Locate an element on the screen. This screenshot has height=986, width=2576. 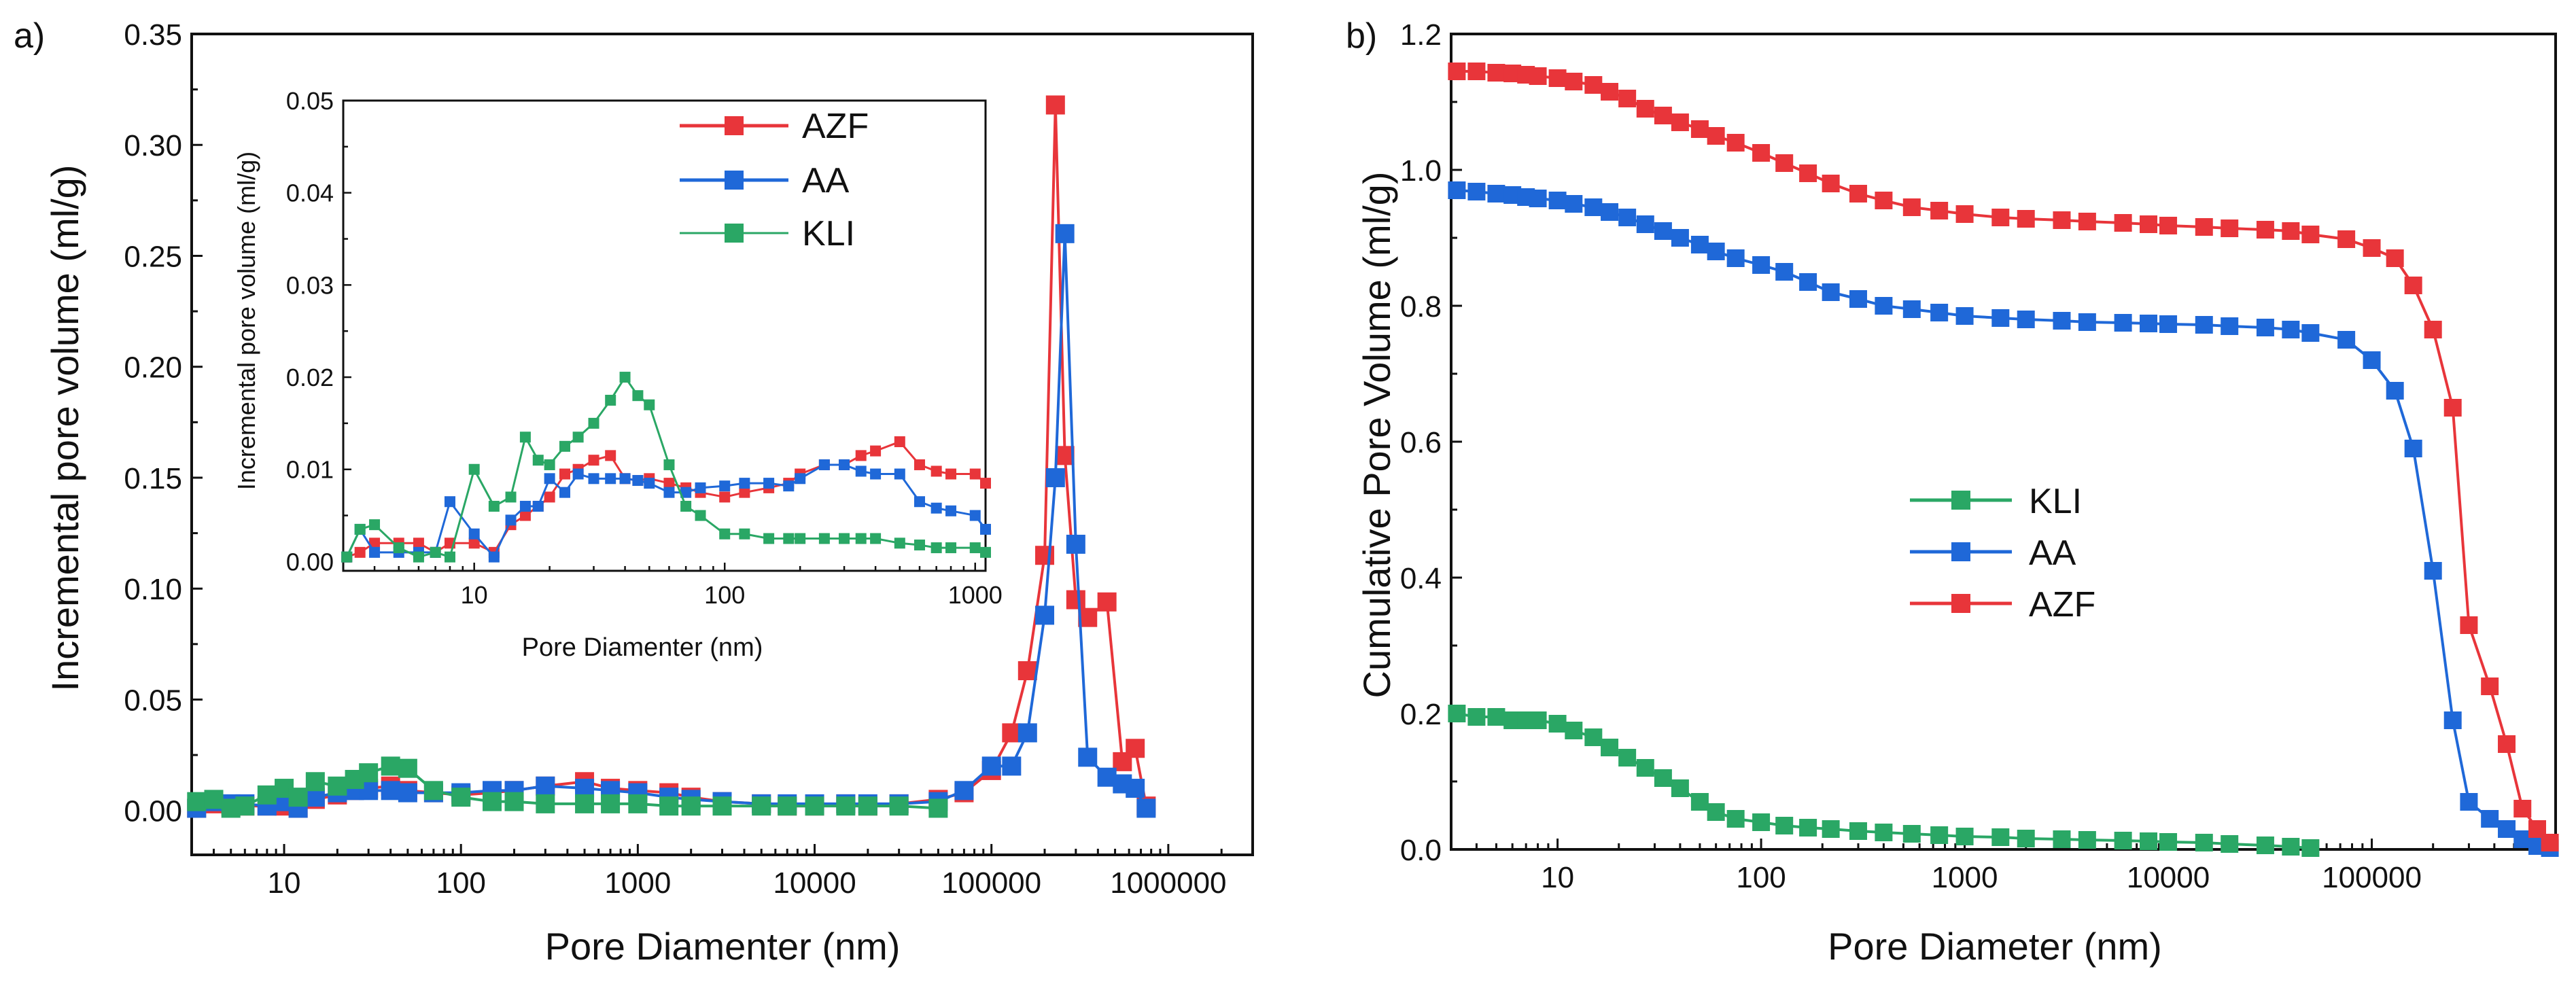
inset-y-tick-label: 0.02 is located at coordinates (310, 377).